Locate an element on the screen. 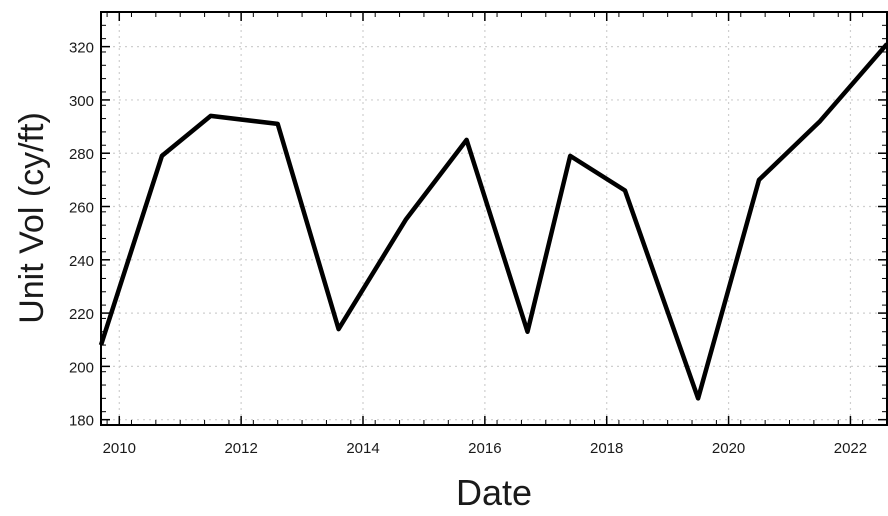 The image size is (888, 516). x-tick-label: 2018 is located at coordinates (606, 448).